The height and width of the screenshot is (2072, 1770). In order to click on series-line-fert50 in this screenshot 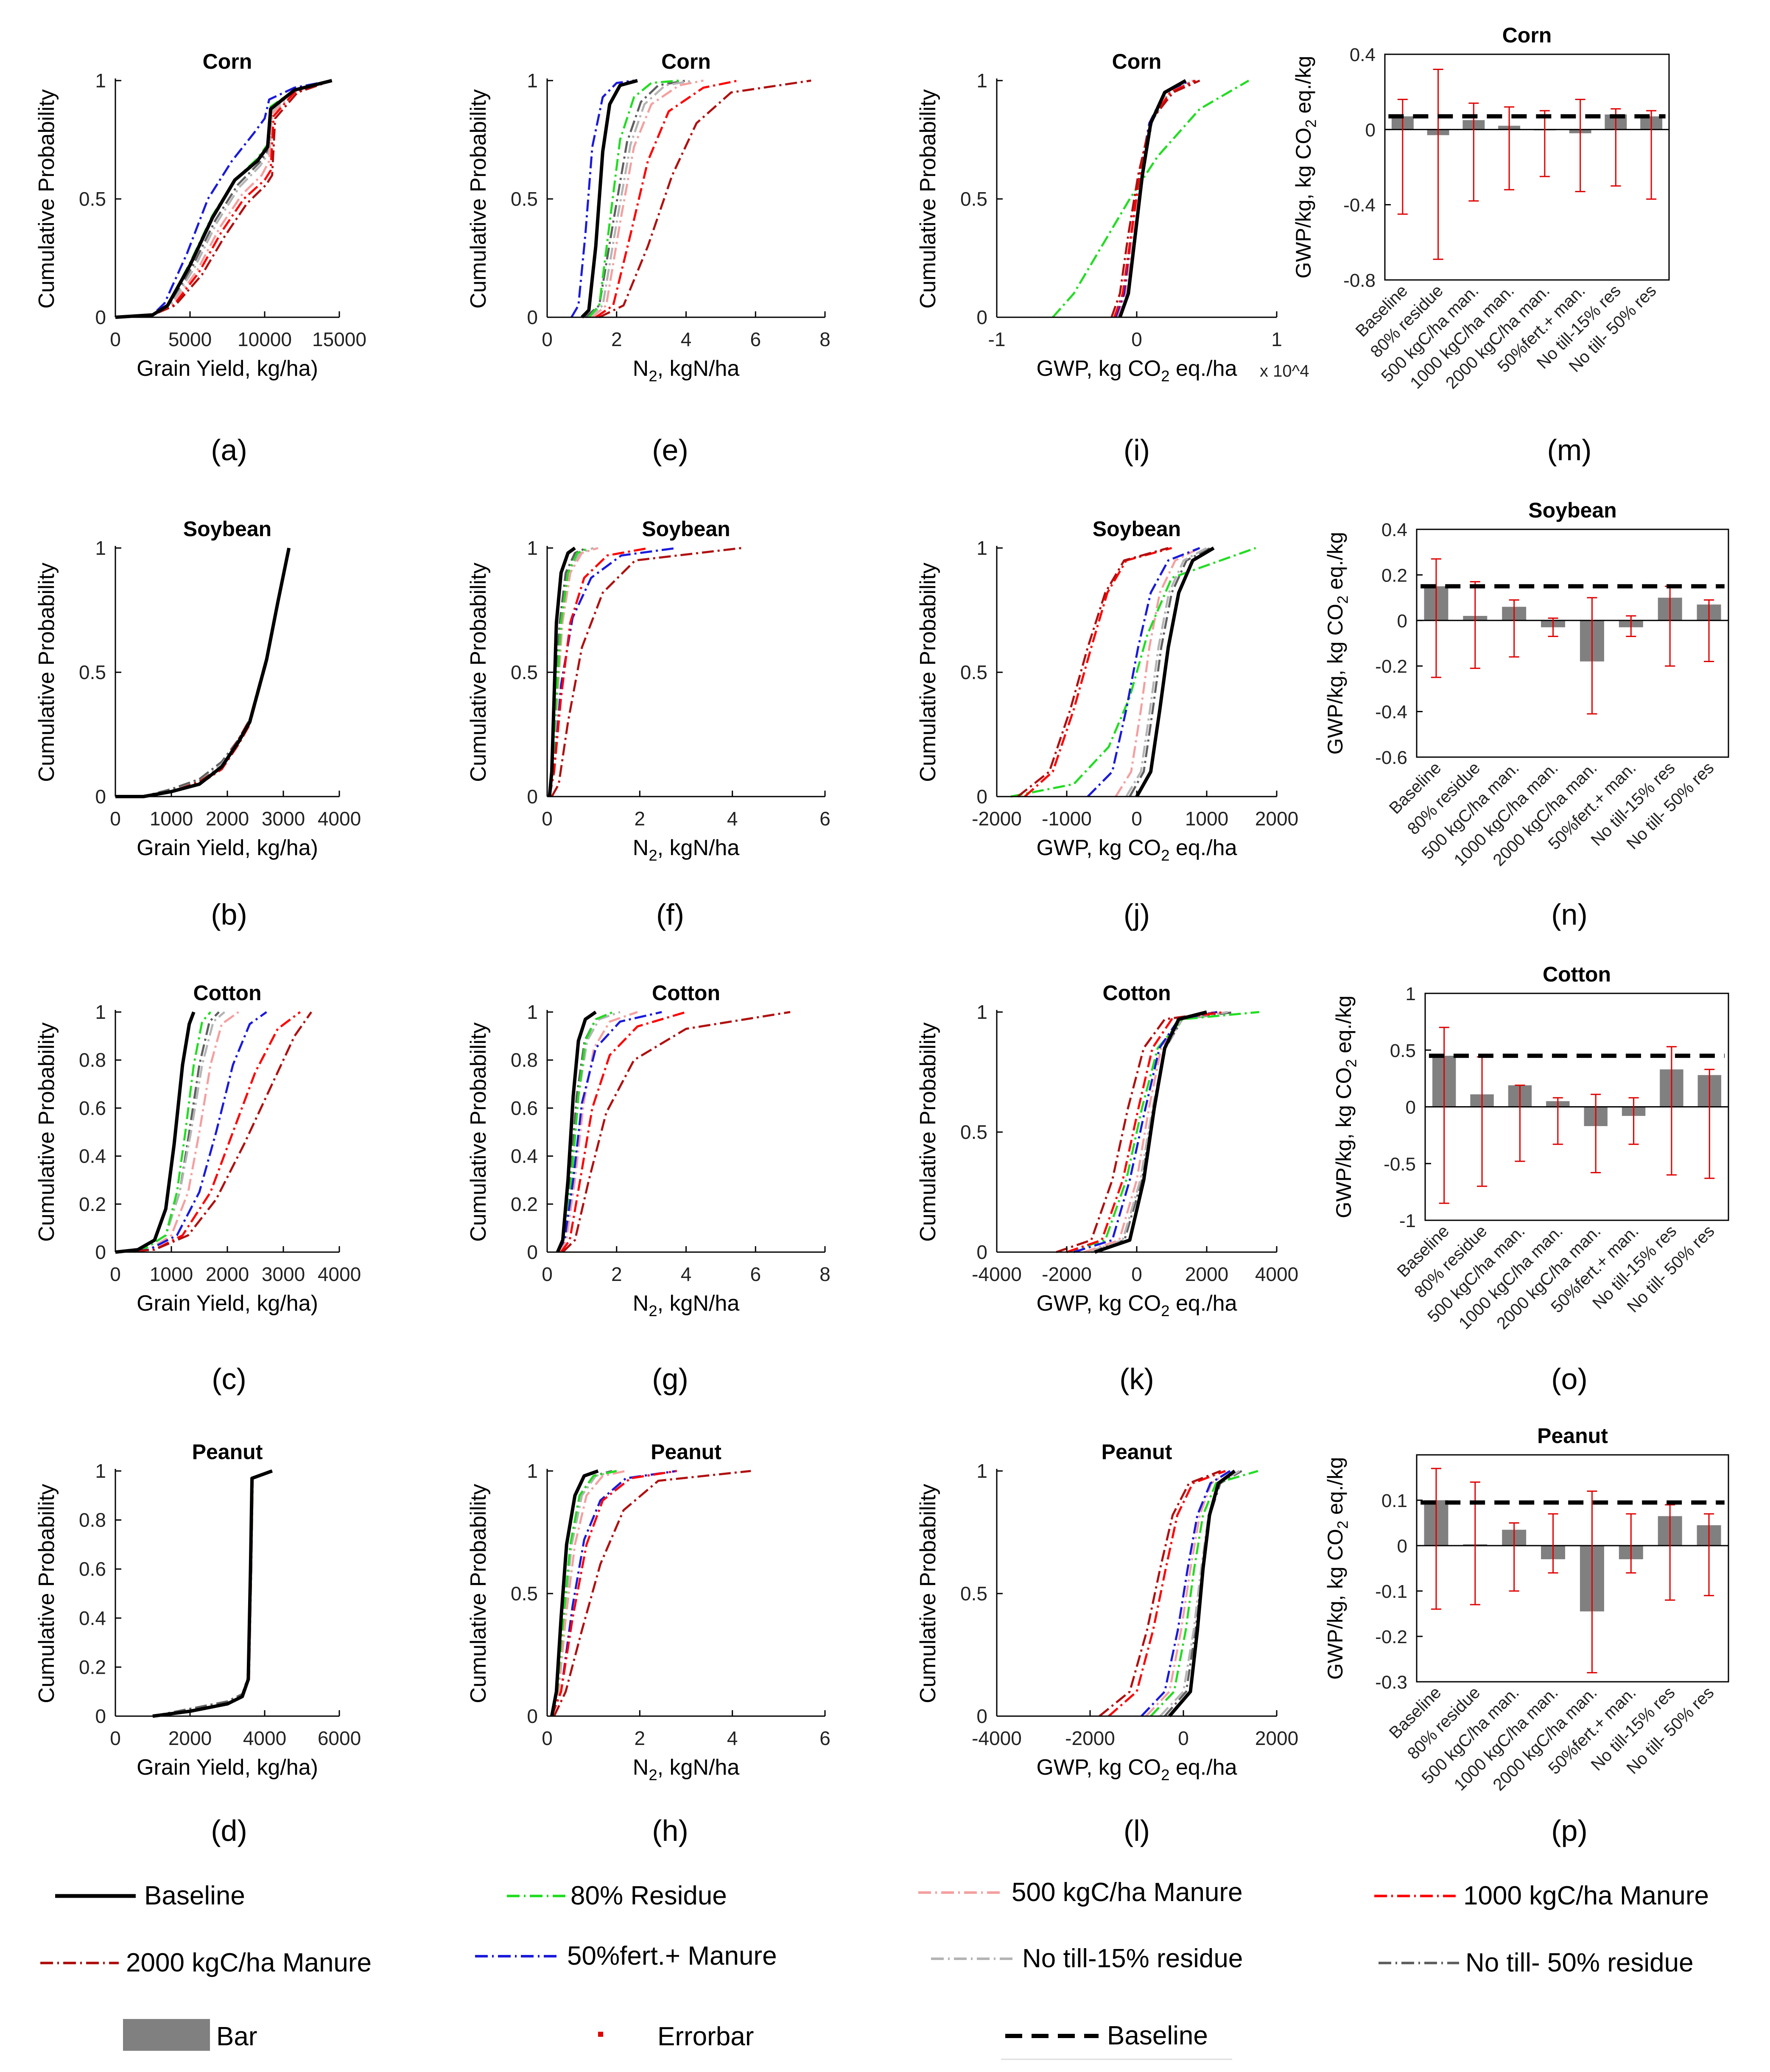, I will do `click(1143, 672)`.